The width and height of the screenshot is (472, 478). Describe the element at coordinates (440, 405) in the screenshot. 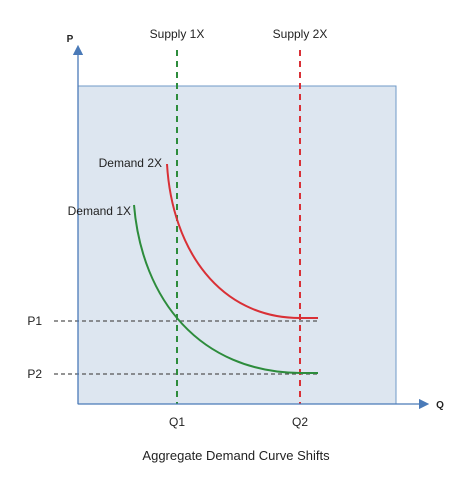

I see `x-axis-label: Q` at that location.